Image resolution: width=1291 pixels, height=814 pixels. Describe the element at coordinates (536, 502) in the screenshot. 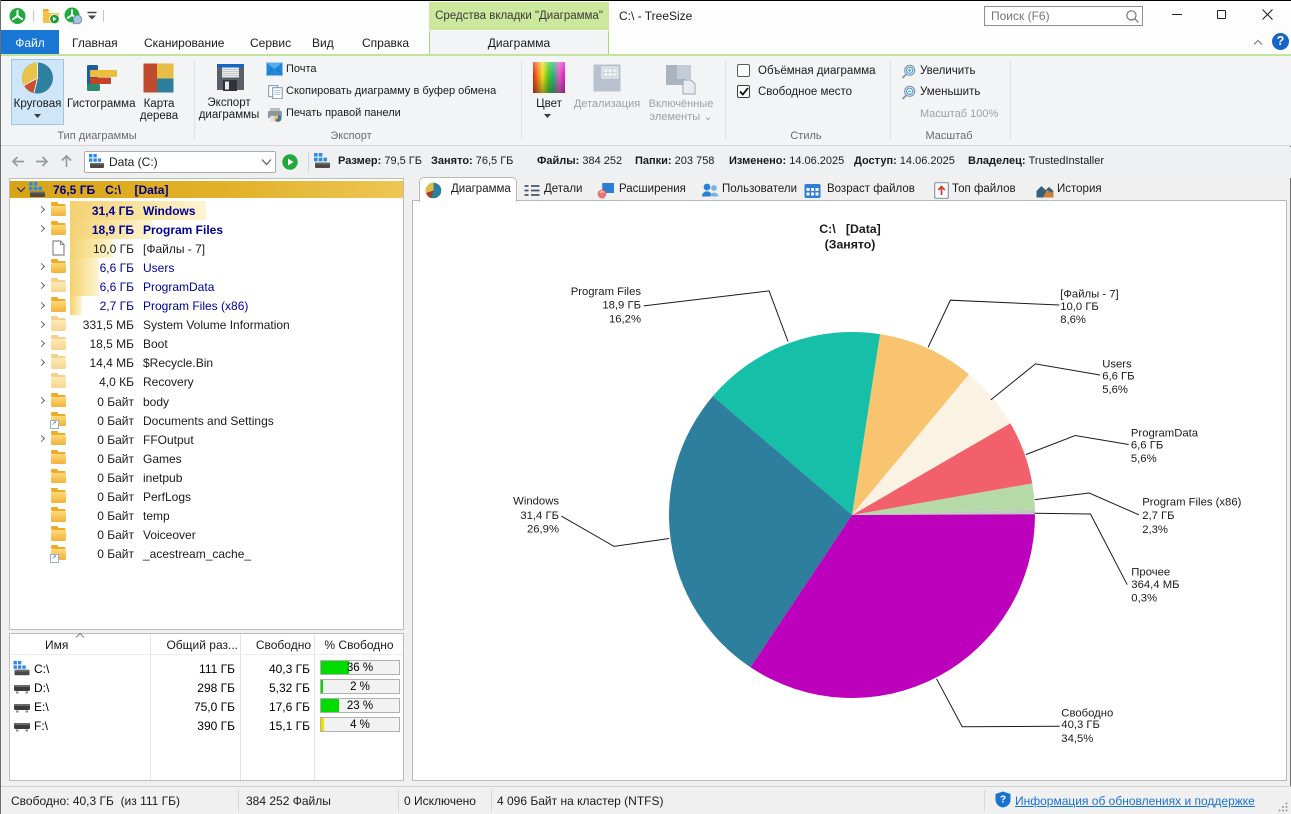

I see `svg-text: Windows` at that location.